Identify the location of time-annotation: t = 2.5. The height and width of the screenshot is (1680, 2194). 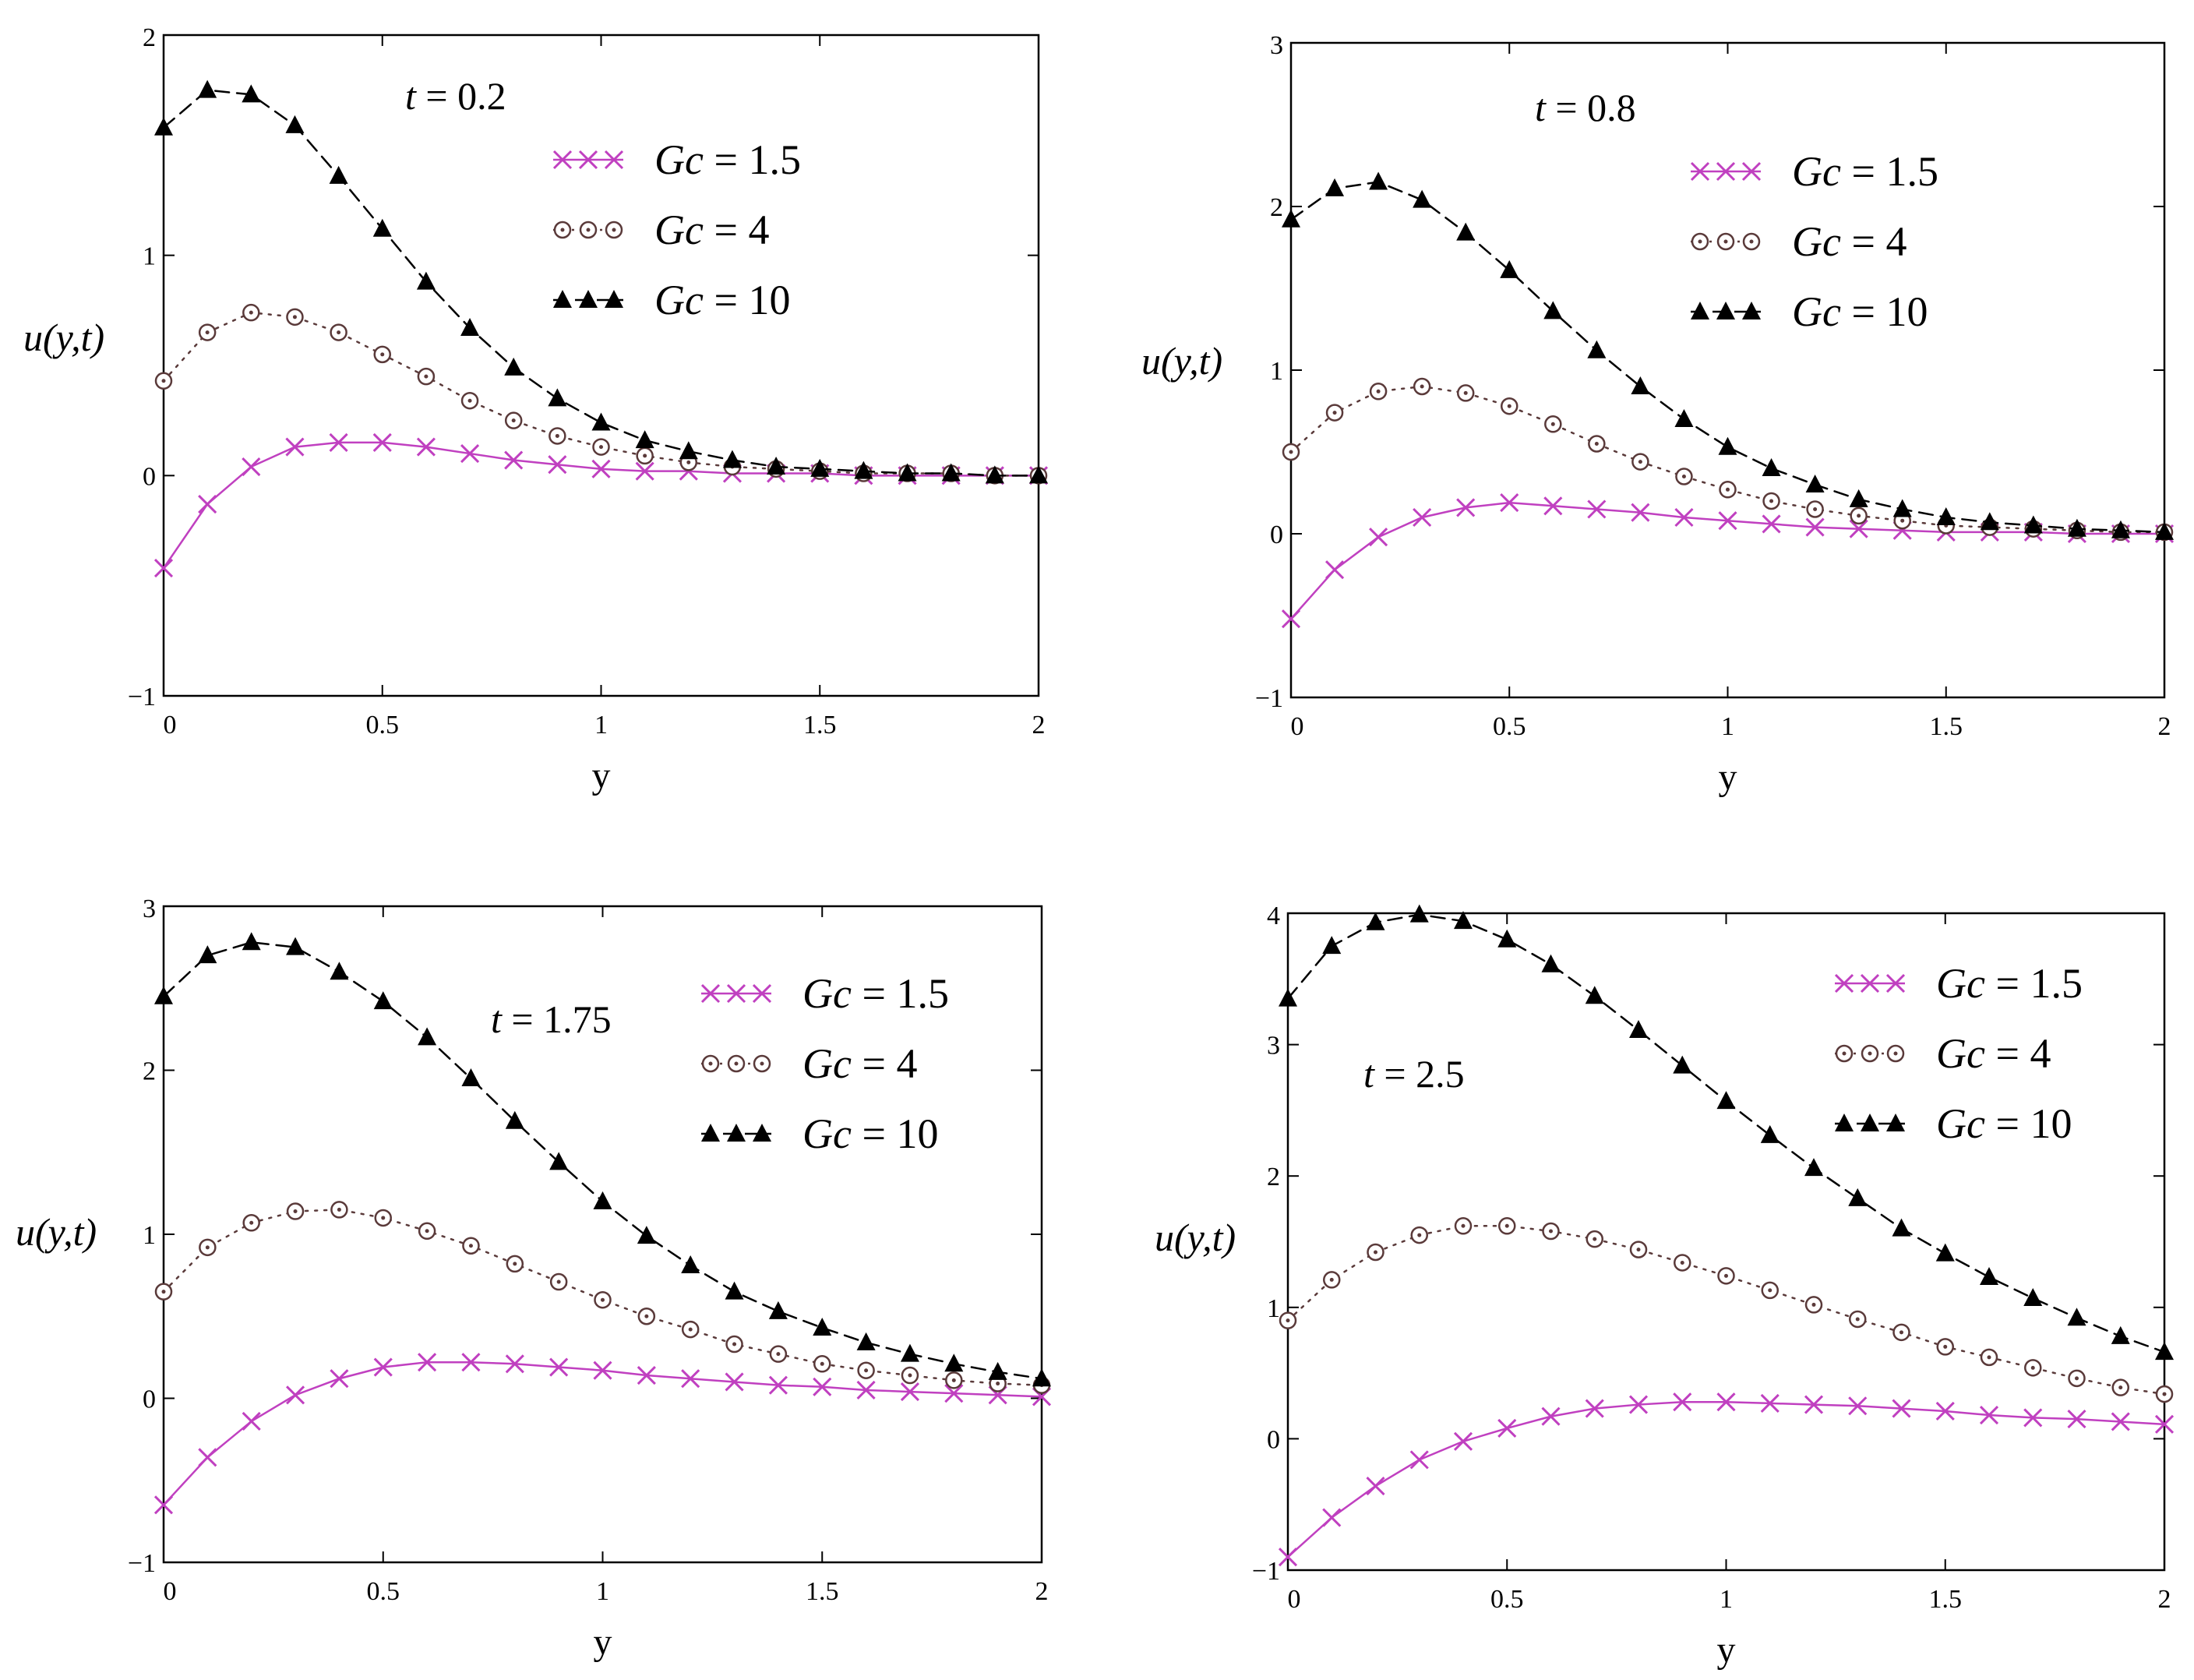
(1414, 1074).